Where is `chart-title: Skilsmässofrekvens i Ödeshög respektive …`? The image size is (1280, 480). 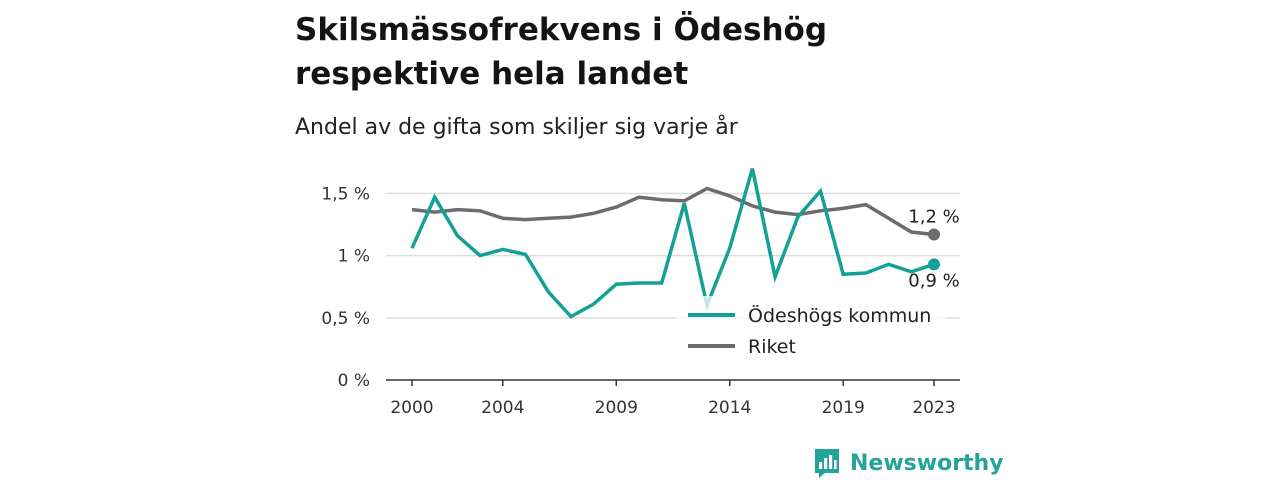 chart-title: Skilsmässofrekvens i Ödeshög respektive … is located at coordinates (561, 52).